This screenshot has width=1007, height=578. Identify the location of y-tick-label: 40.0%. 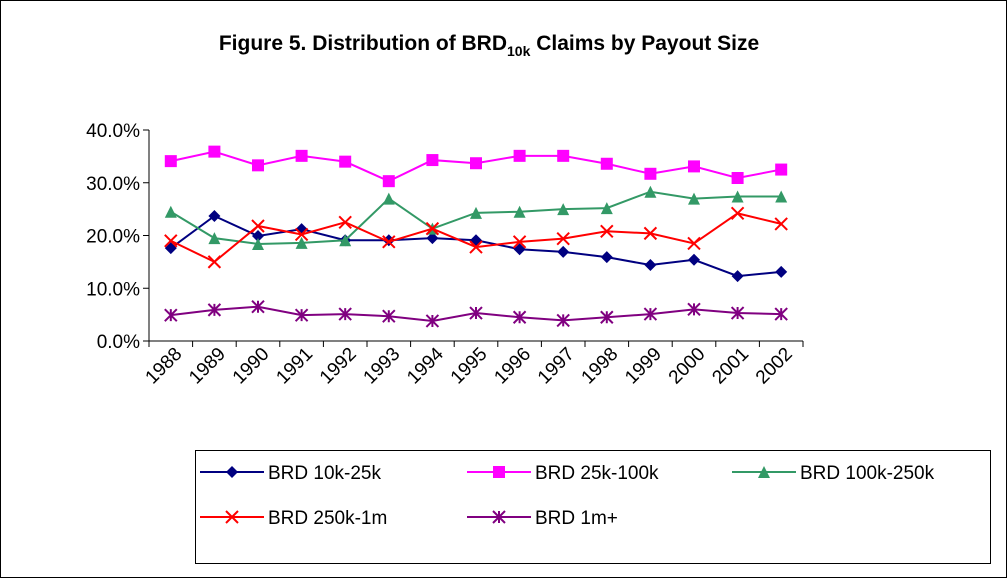
(113, 131).